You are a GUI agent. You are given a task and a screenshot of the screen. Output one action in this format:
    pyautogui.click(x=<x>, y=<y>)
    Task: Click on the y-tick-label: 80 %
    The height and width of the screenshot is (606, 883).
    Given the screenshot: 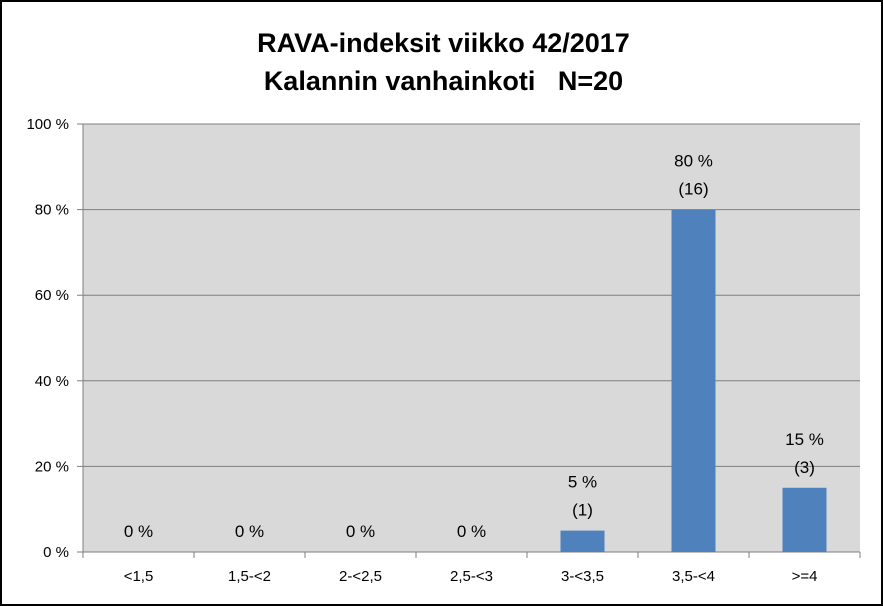 What is the action you would take?
    pyautogui.click(x=52, y=210)
    